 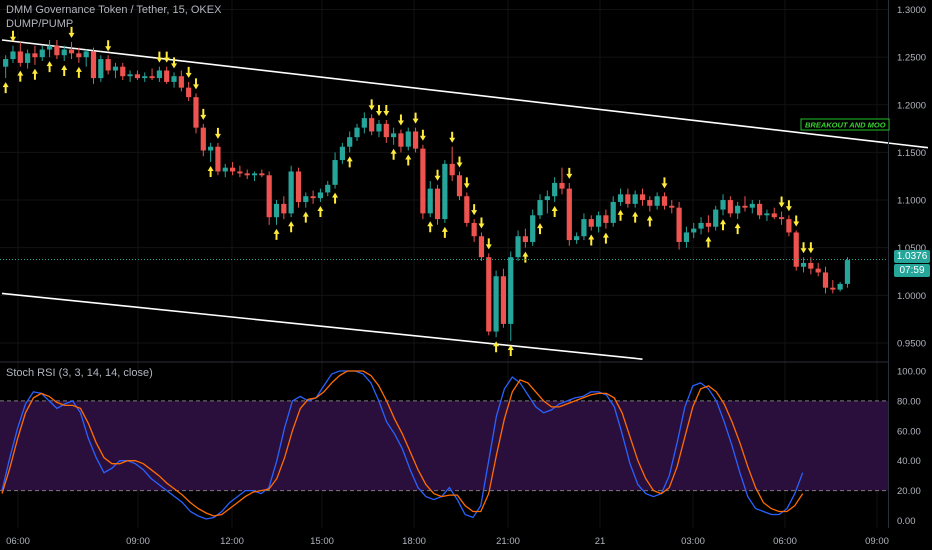 What do you see at coordinates (912, 256) in the screenshot?
I see `last-price-badge: 1.0376` at bounding box center [912, 256].